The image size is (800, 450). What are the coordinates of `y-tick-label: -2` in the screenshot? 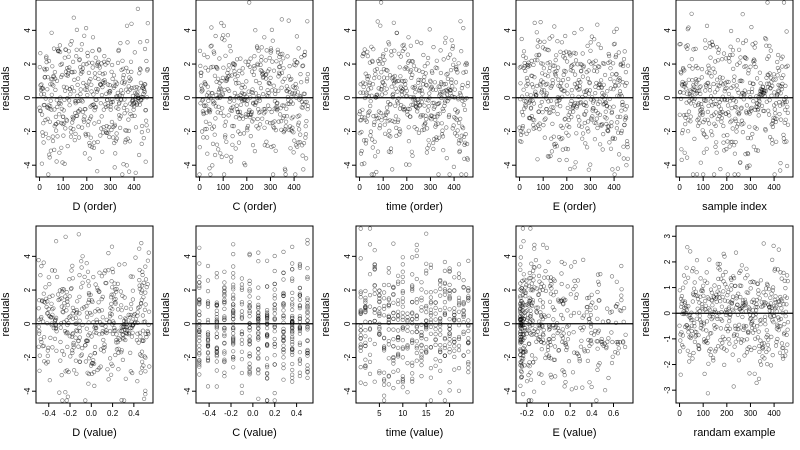 It's located at (27, 357).